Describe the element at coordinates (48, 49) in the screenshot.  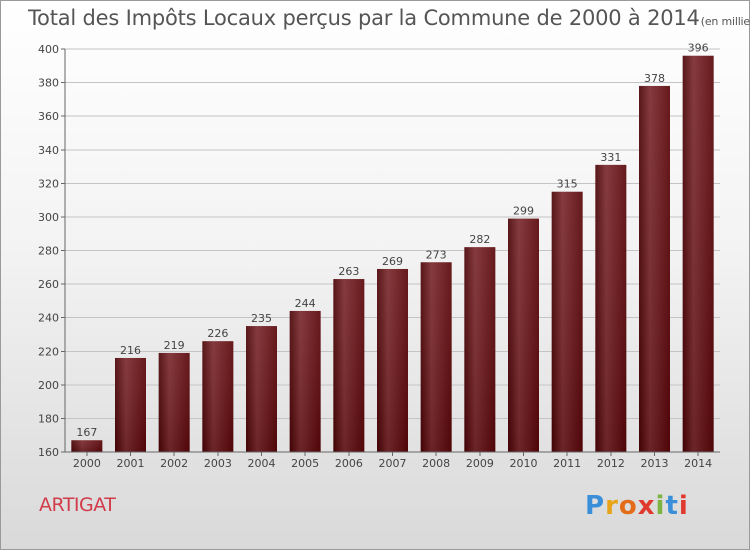
I see `y-tick-label-400: 400` at that location.